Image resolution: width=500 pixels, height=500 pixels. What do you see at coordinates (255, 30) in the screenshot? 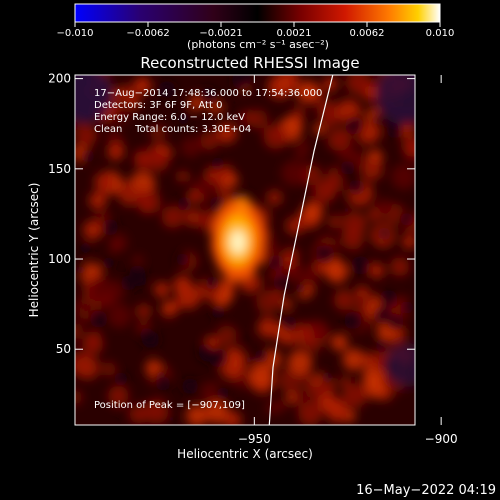
I see `colorbar-ticks: −0.010 −0.0062 −0.0021 0.0021 0.0062 0.010` at bounding box center [255, 30].